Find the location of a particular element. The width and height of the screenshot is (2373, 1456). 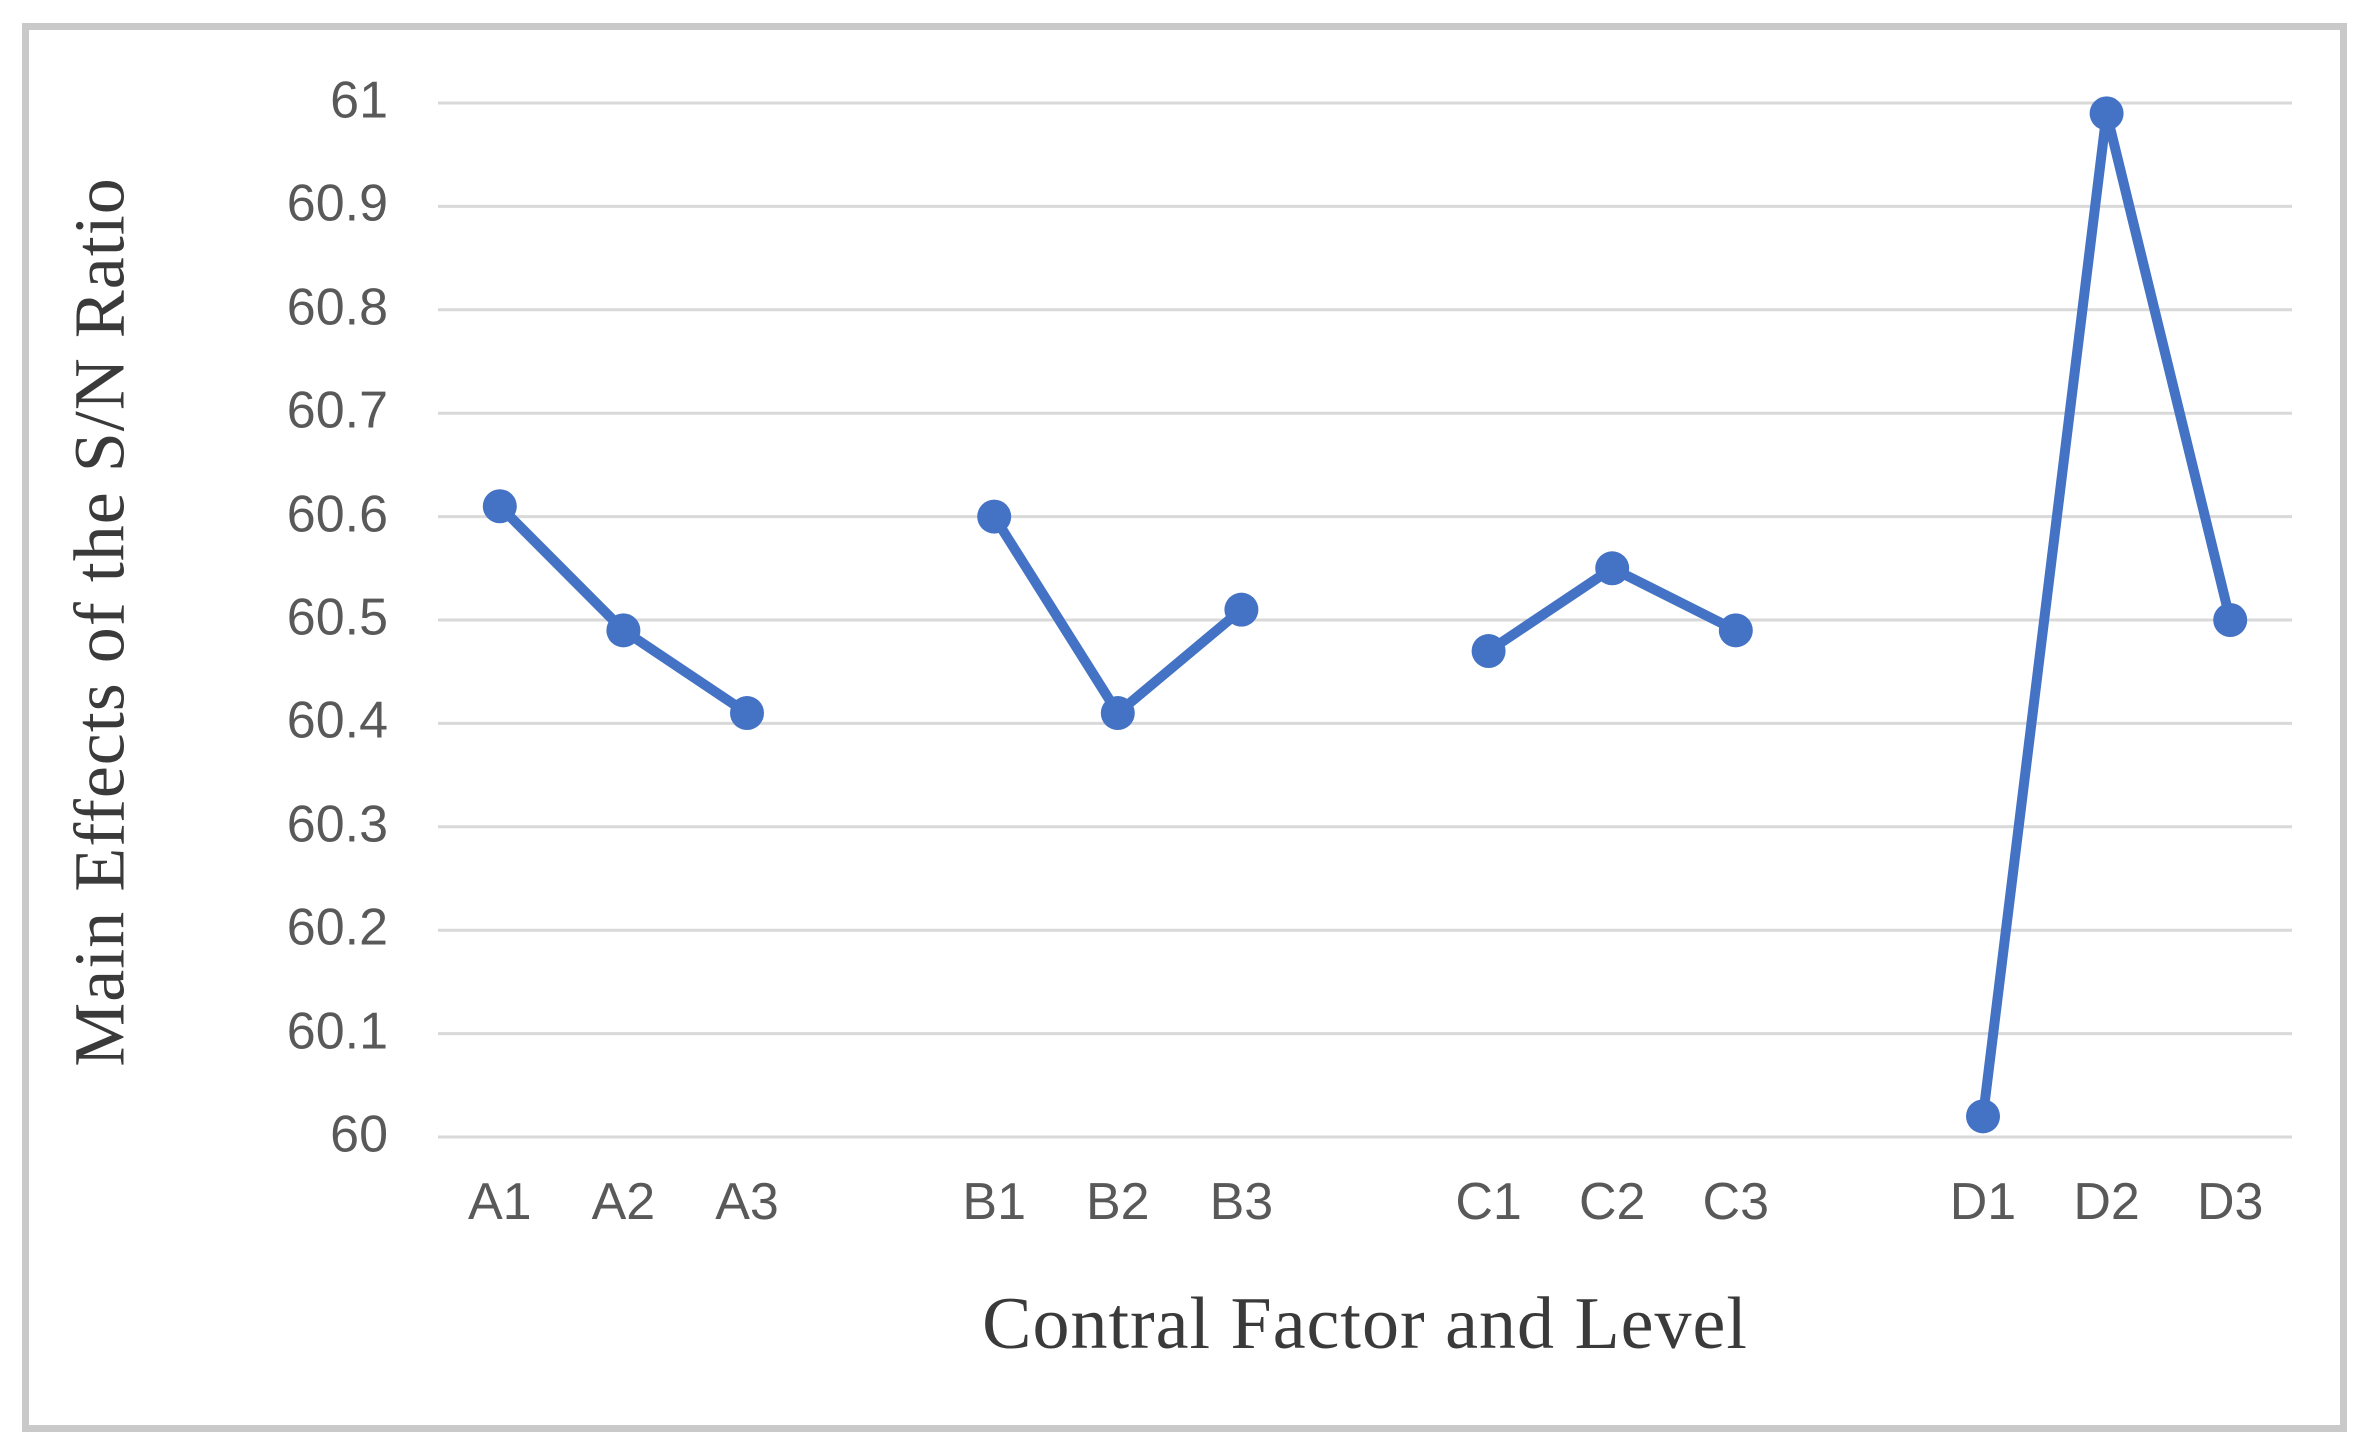

y-tick-label: 60.2 is located at coordinates (337, 927).